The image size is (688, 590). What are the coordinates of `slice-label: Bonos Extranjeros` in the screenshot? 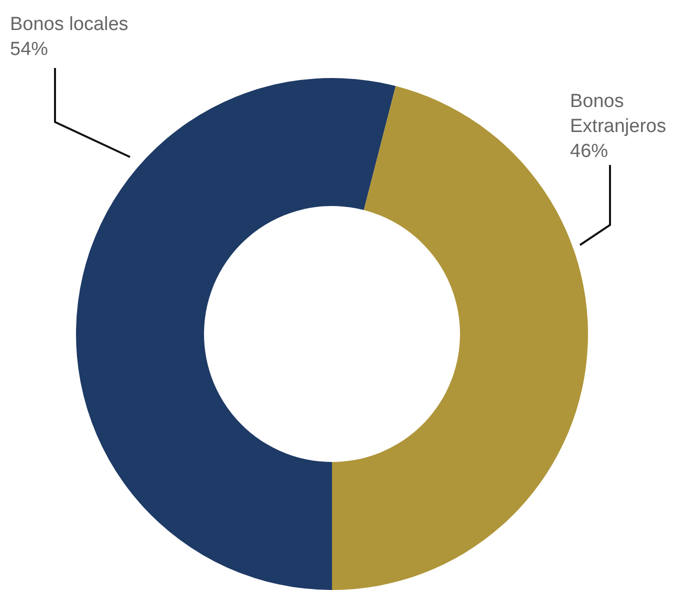 It's located at (618, 114).